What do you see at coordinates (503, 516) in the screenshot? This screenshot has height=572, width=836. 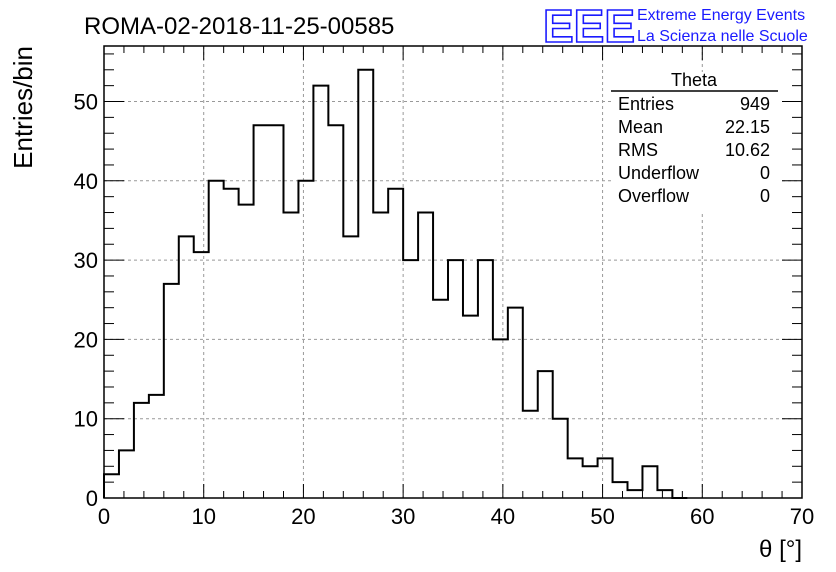 I see `x-tick-label: 40` at bounding box center [503, 516].